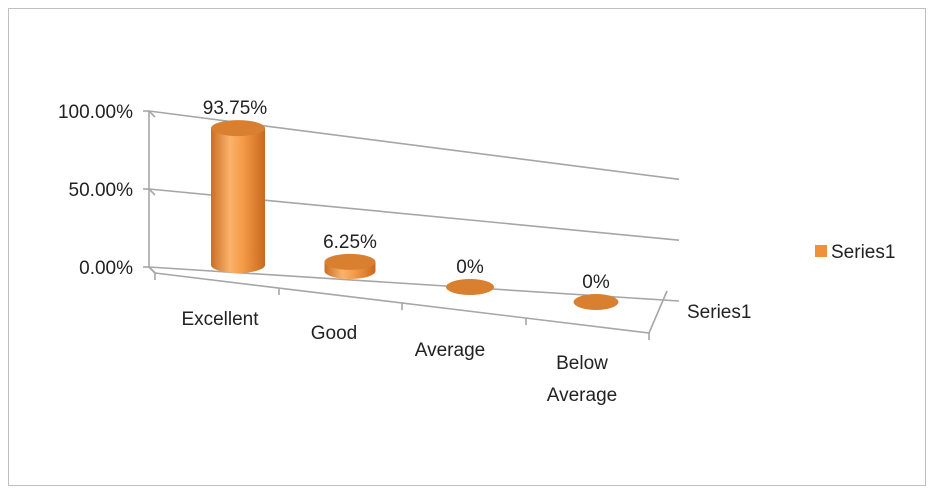 The image size is (935, 490). What do you see at coordinates (238, 200) in the screenshot?
I see `bar-body` at bounding box center [238, 200].